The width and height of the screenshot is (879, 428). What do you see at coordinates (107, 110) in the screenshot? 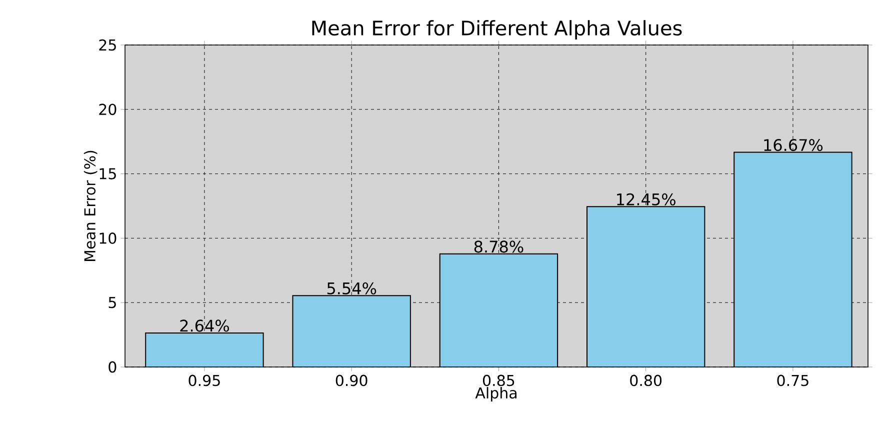
I see `y-tick-label: 20` at bounding box center [107, 110].